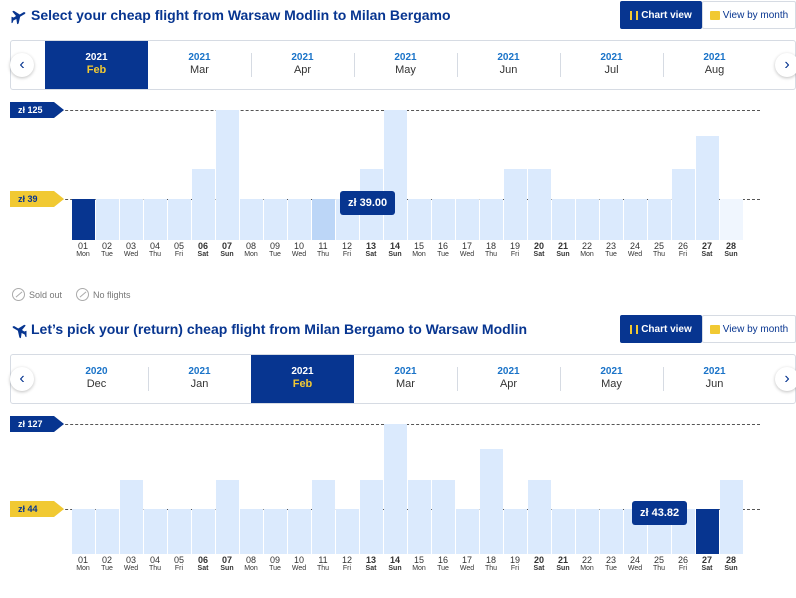 The width and height of the screenshot is (796, 598). What do you see at coordinates (491, 249) in the screenshot?
I see `day-label-18: 18 Thu` at bounding box center [491, 249].